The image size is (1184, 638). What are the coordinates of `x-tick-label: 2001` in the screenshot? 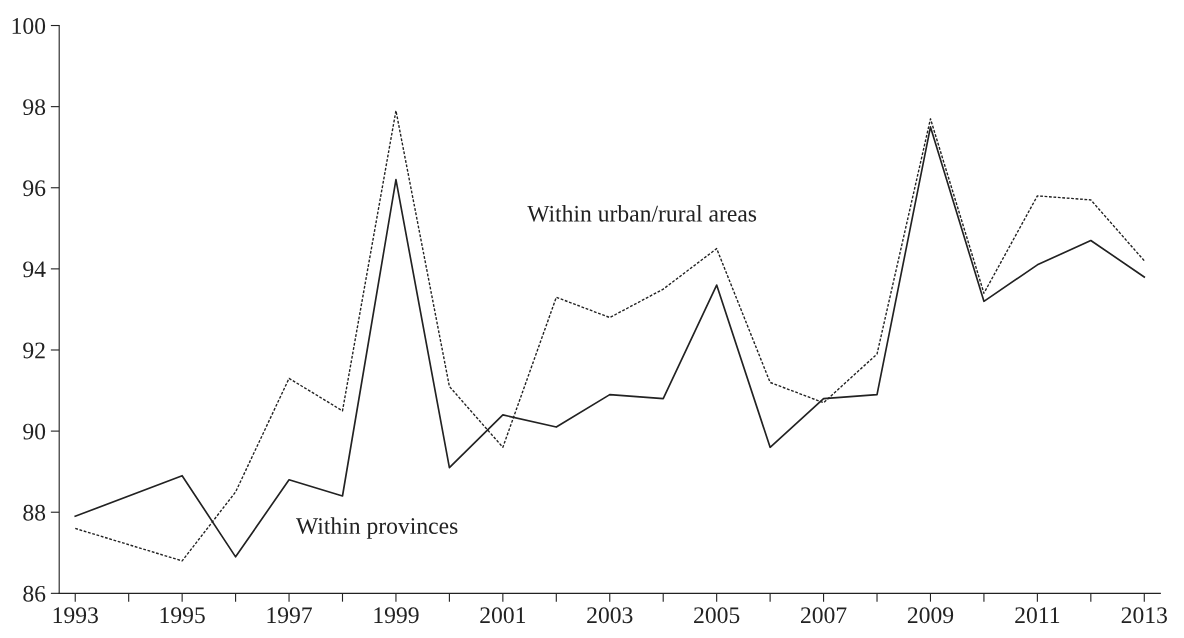 It's located at (503, 615).